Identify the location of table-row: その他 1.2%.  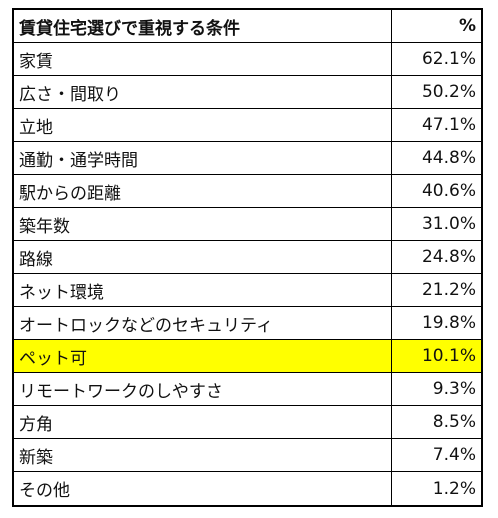
(247, 488).